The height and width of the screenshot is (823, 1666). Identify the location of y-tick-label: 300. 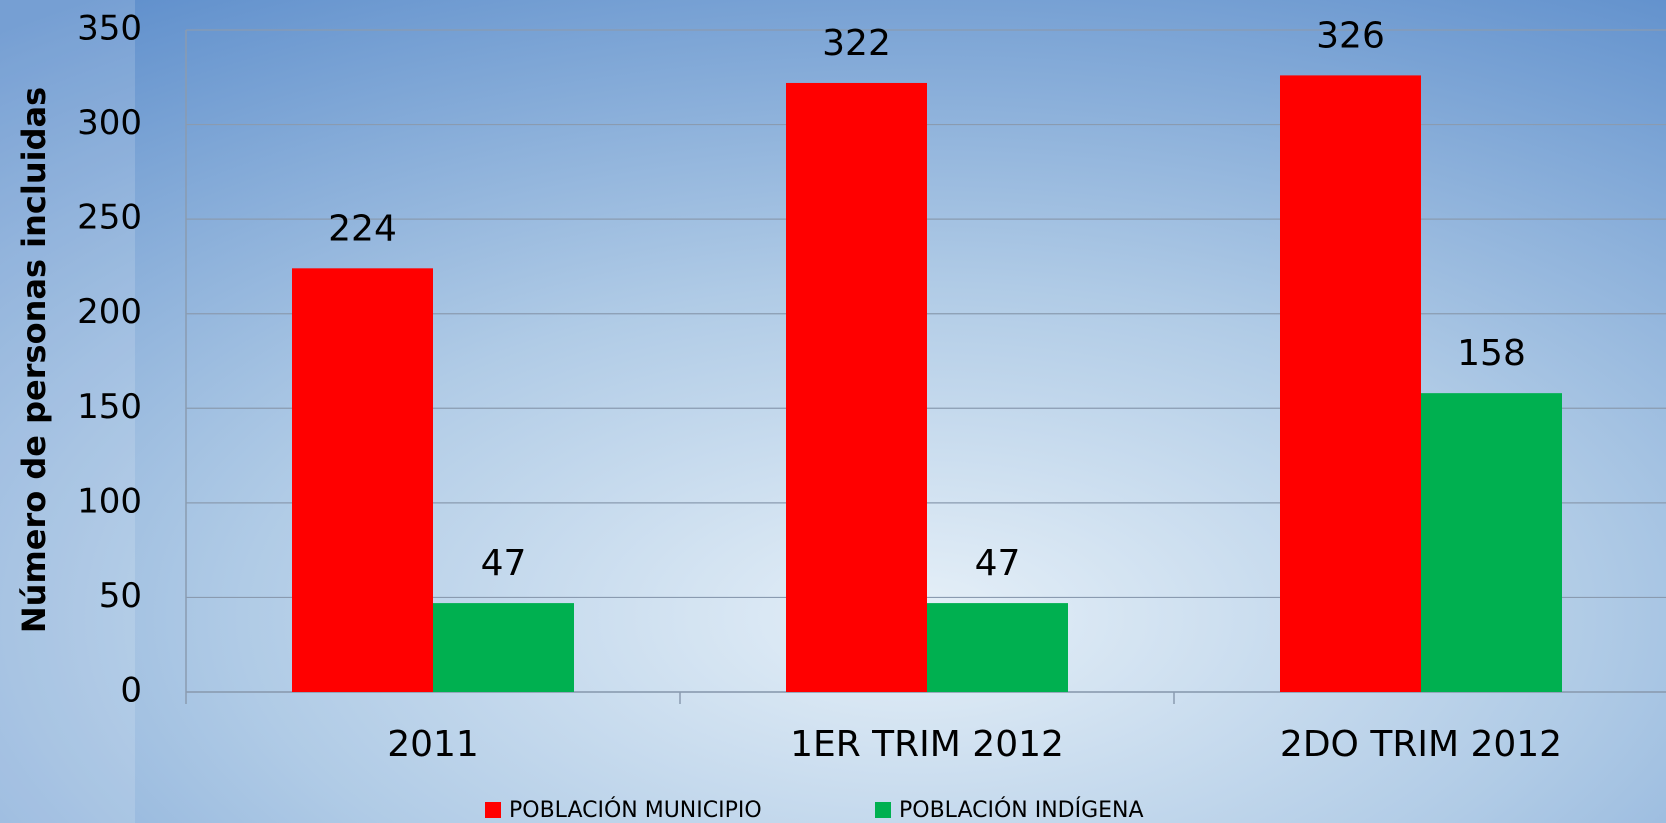
(109, 123).